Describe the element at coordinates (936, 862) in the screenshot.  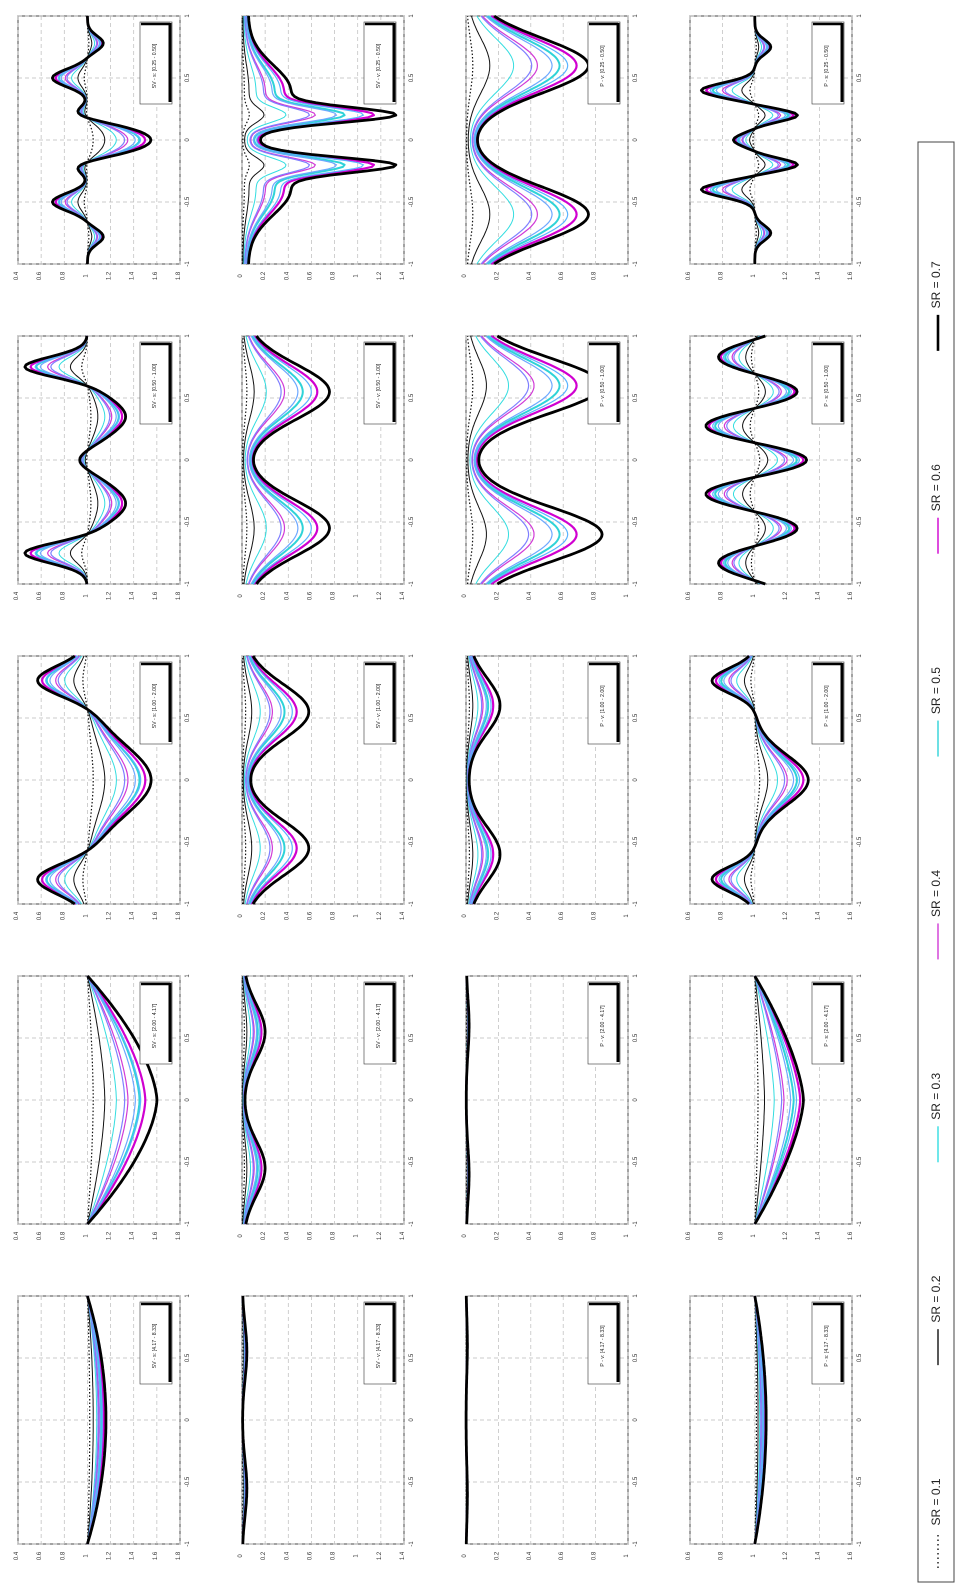
I see `legend-frame` at that location.